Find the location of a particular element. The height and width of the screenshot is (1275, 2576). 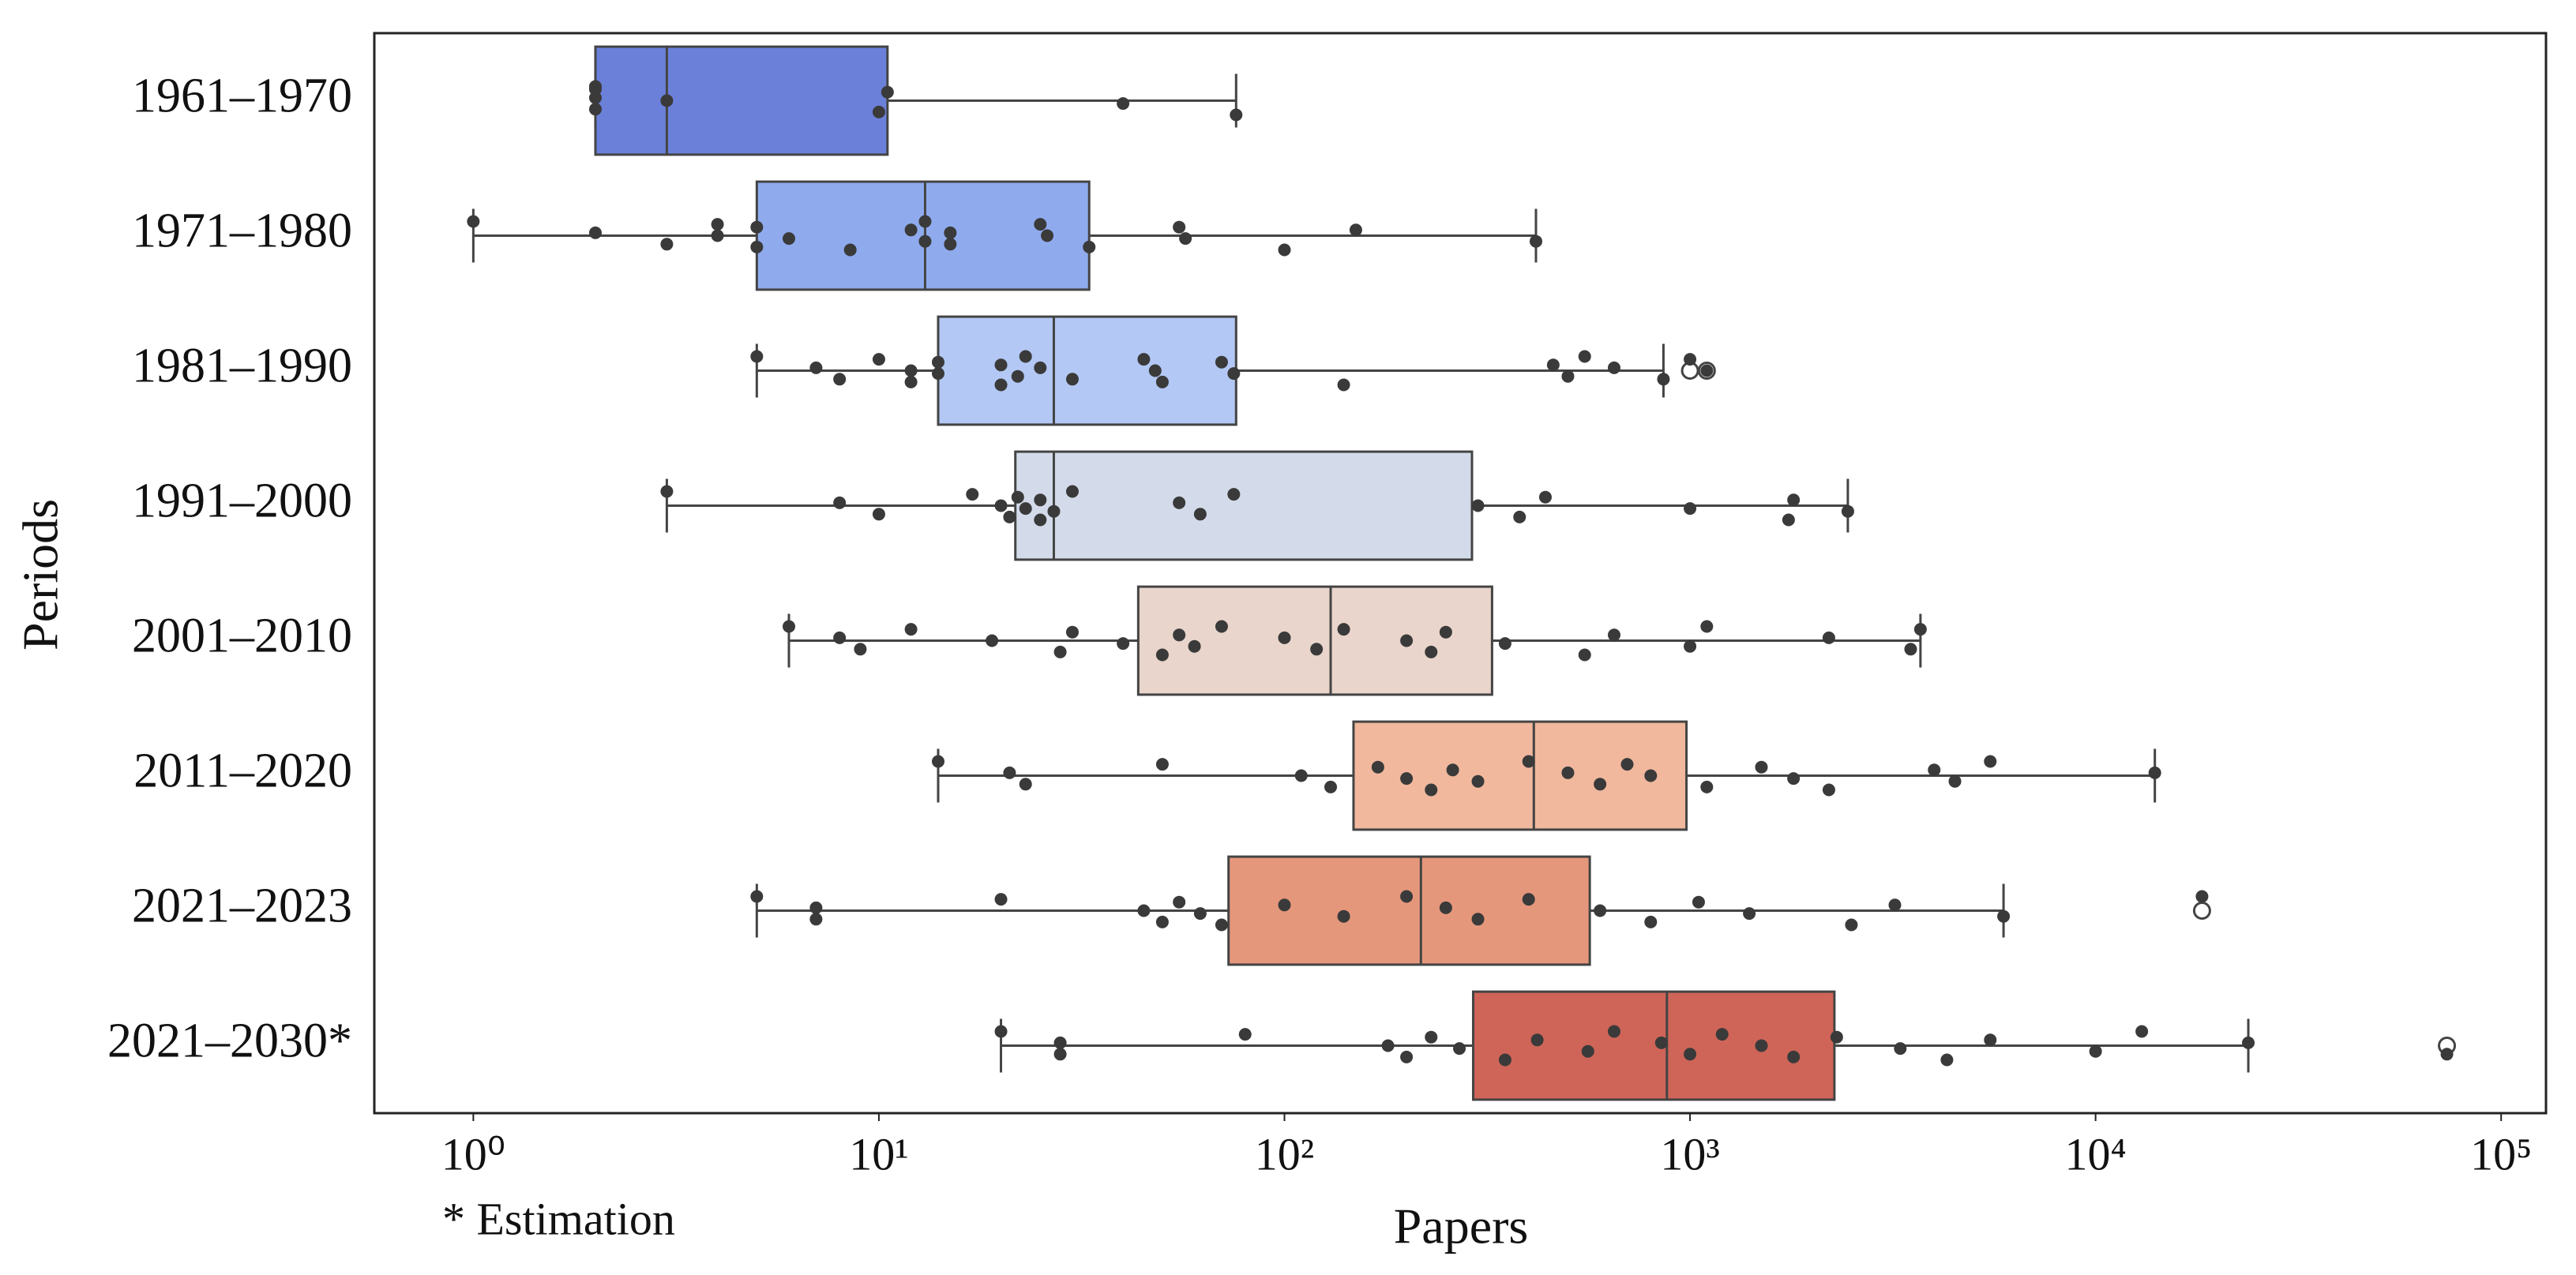

y-tick-label: 2011–2020 is located at coordinates (242, 771).